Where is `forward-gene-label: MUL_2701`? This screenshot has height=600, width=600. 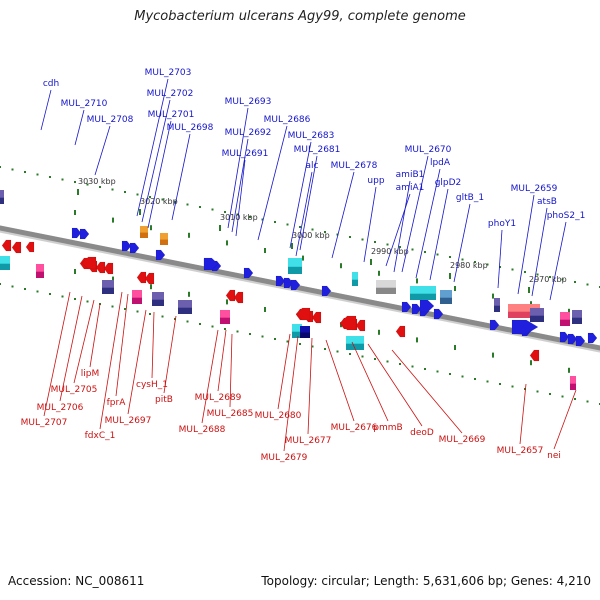 forward-gene-label: MUL_2701 is located at coordinates (171, 115).